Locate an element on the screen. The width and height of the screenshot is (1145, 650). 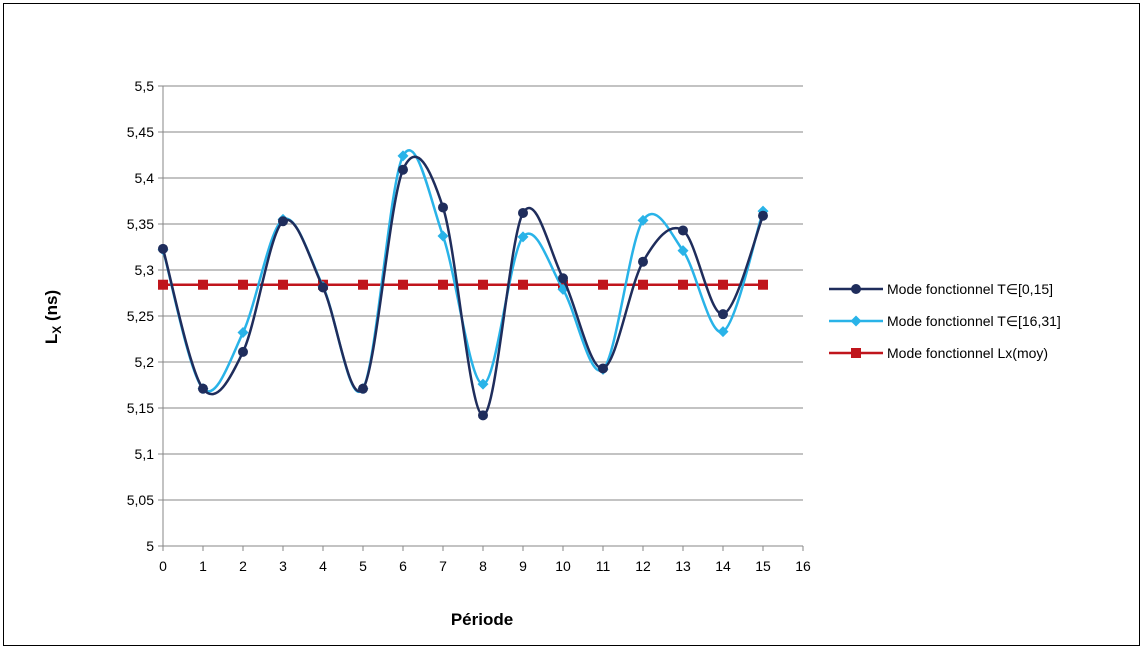
y-tick-label: 5,5 is located at coordinates (145, 86).